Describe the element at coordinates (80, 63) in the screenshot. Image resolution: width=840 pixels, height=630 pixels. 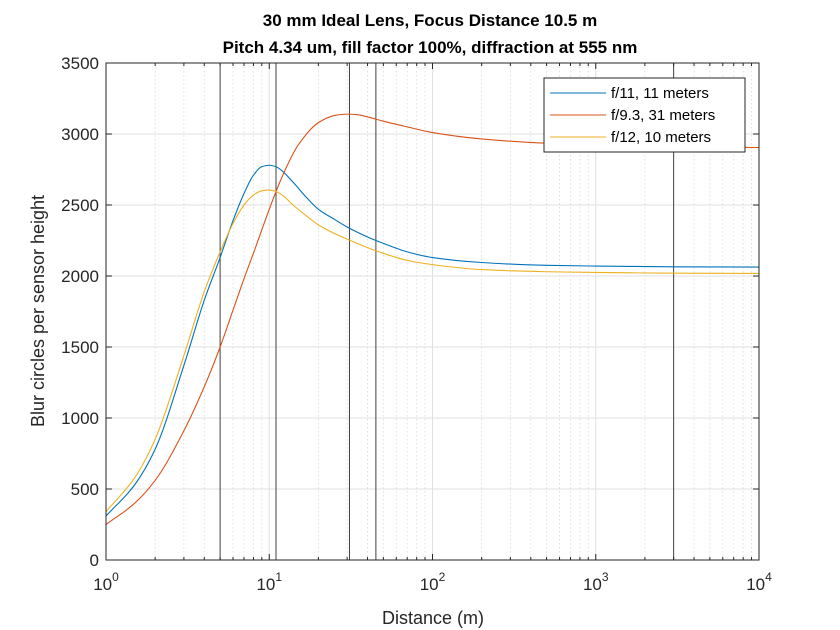
I see `y-tick-label: 3500` at that location.